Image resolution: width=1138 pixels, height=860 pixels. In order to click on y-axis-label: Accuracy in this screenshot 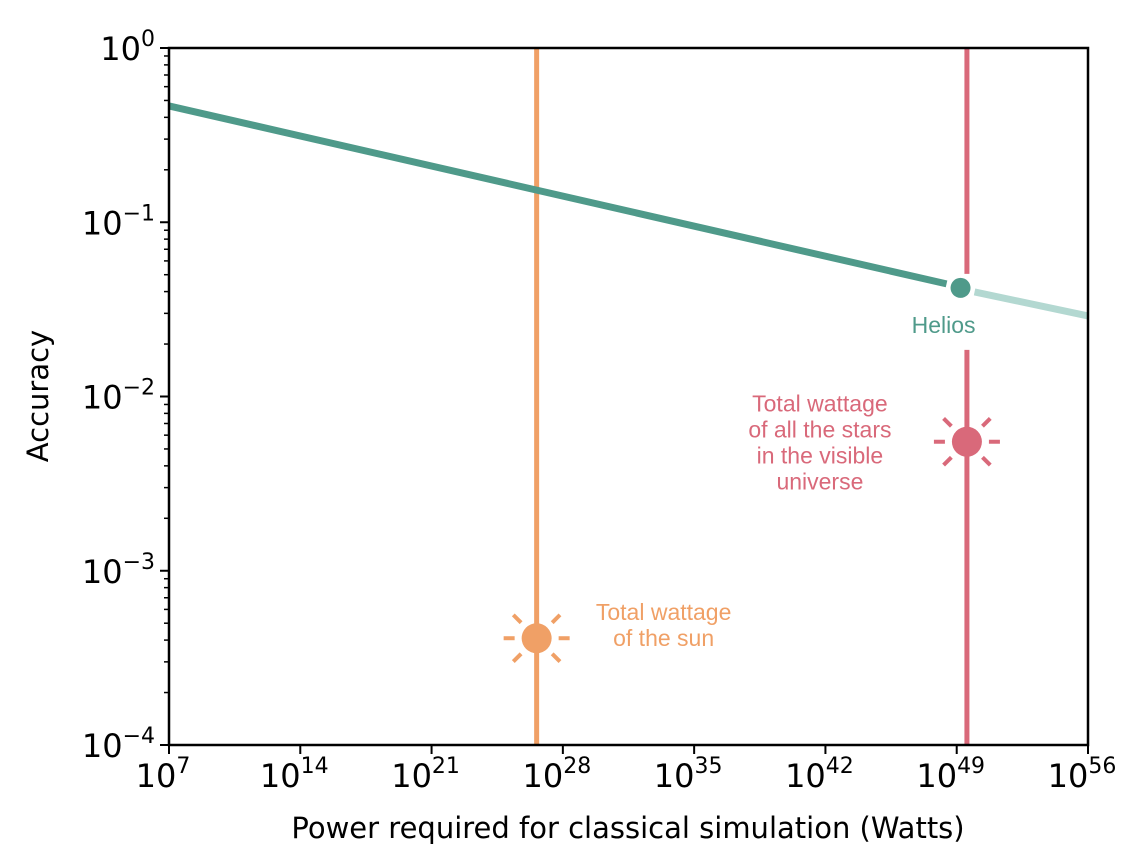, I will do `click(38, 396)`.